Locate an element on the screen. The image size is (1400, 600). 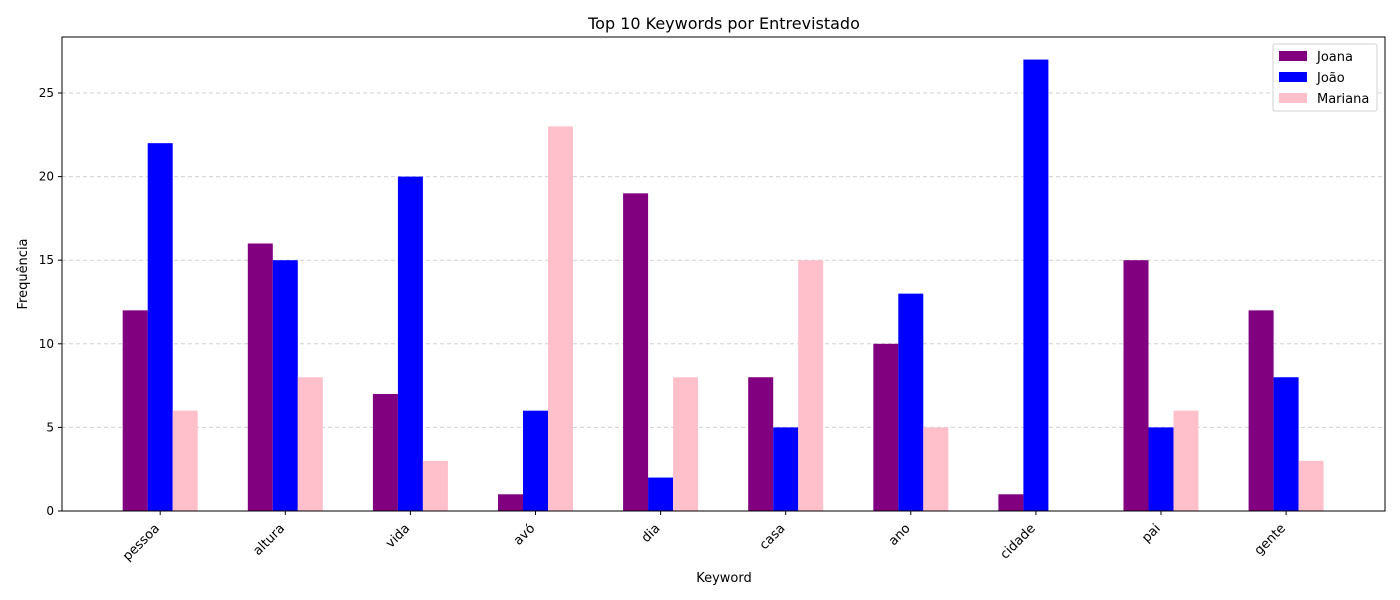
y-tick-label: 25 is located at coordinates (46, 93).